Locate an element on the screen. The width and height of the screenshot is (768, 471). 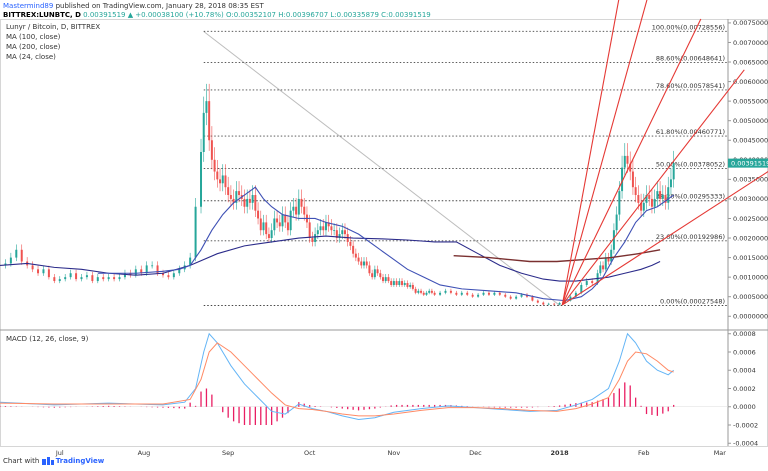
signal-line is located at coordinates (337, 379).